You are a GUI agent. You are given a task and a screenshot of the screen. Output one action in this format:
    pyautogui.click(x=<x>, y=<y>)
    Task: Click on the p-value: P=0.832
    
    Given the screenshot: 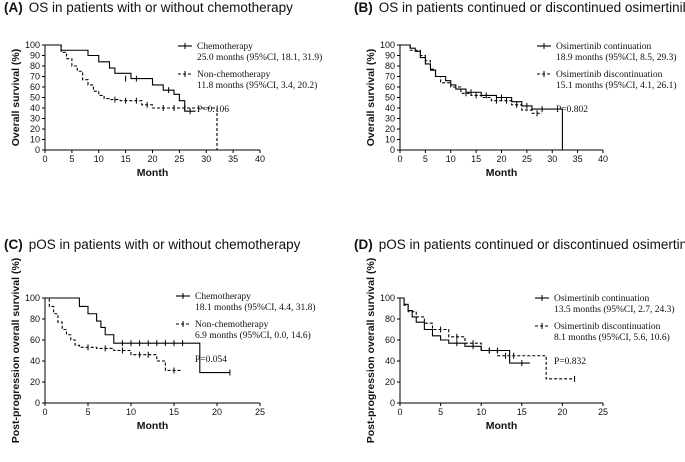 What is the action you would take?
    pyautogui.click(x=570, y=362)
    